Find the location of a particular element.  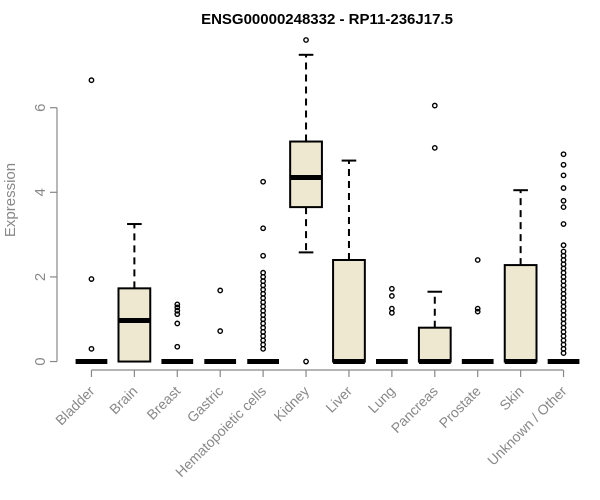

x-tick-label: Pancreas is located at coordinates (414, 409).